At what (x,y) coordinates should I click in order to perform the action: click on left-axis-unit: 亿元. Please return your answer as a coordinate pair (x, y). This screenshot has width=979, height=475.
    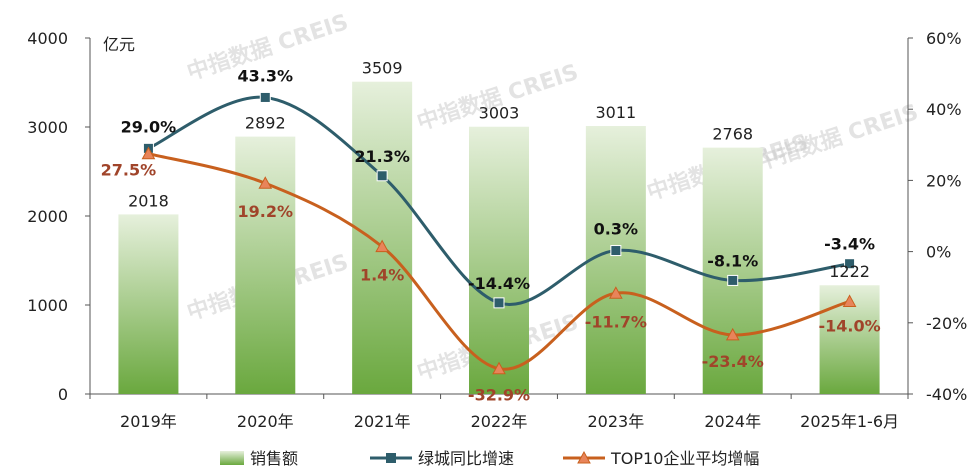
    Looking at the image, I should click on (119, 44).